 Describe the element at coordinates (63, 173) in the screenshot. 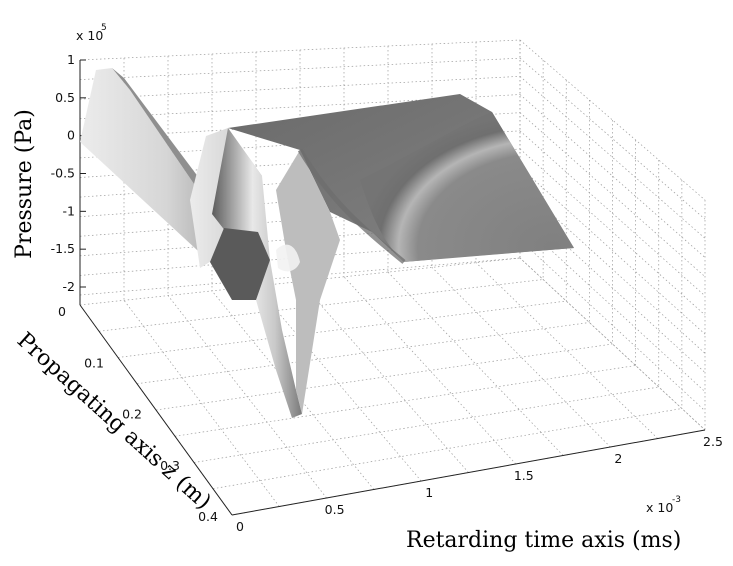

I see `z-tick-label: -0.5` at that location.